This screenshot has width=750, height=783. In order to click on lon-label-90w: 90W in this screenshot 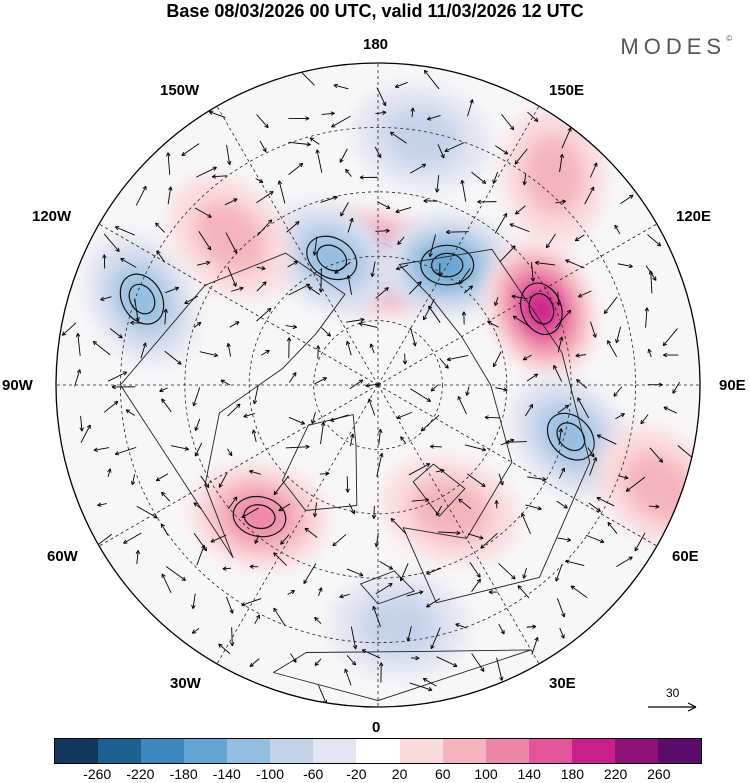, I will do `click(17, 385)`.